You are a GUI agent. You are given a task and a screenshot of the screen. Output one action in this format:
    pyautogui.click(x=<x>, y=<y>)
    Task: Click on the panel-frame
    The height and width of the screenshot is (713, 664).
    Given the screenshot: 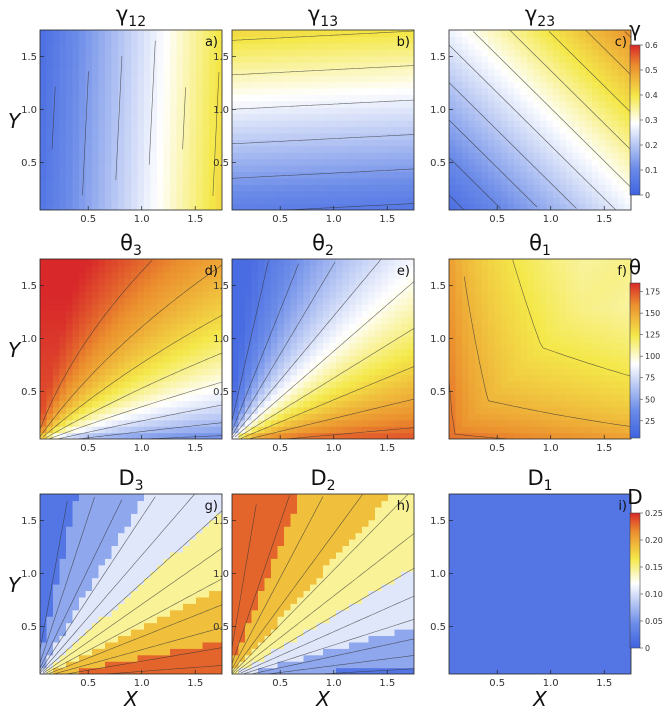 What is the action you would take?
    pyautogui.click(x=131, y=120)
    